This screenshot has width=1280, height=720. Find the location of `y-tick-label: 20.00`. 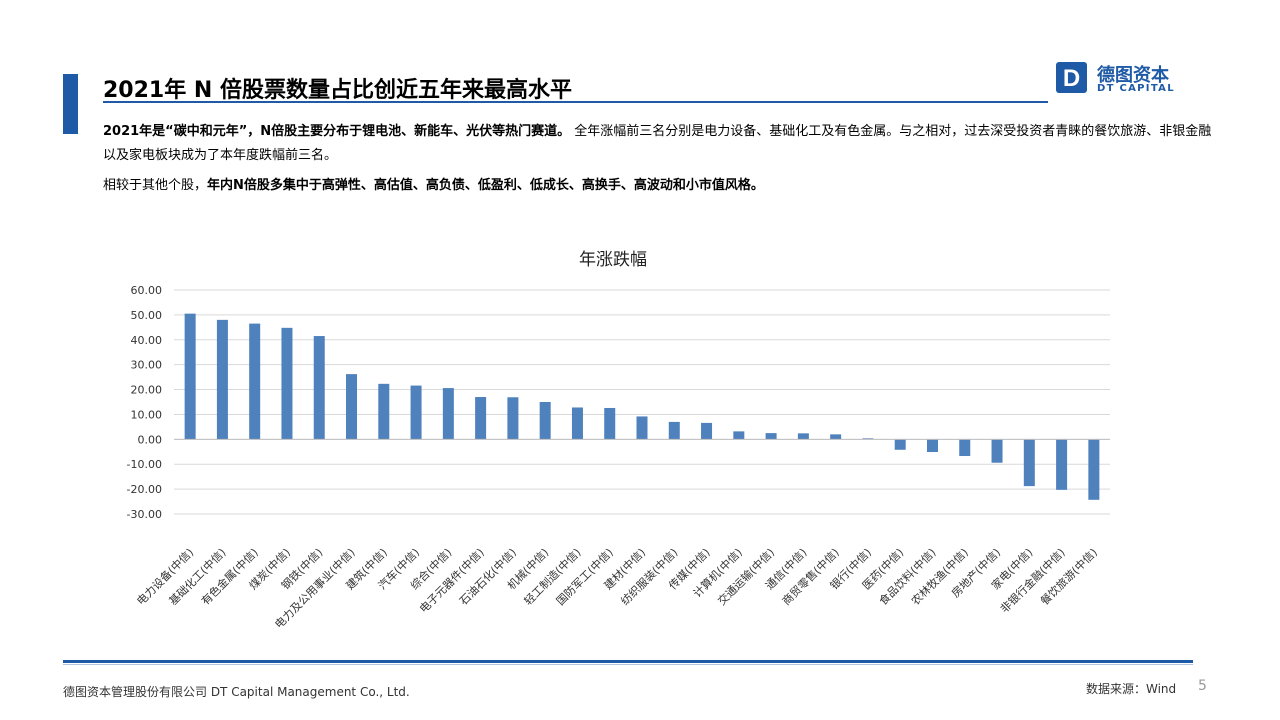

y-tick-label: 20.00 is located at coordinates (147, 390).